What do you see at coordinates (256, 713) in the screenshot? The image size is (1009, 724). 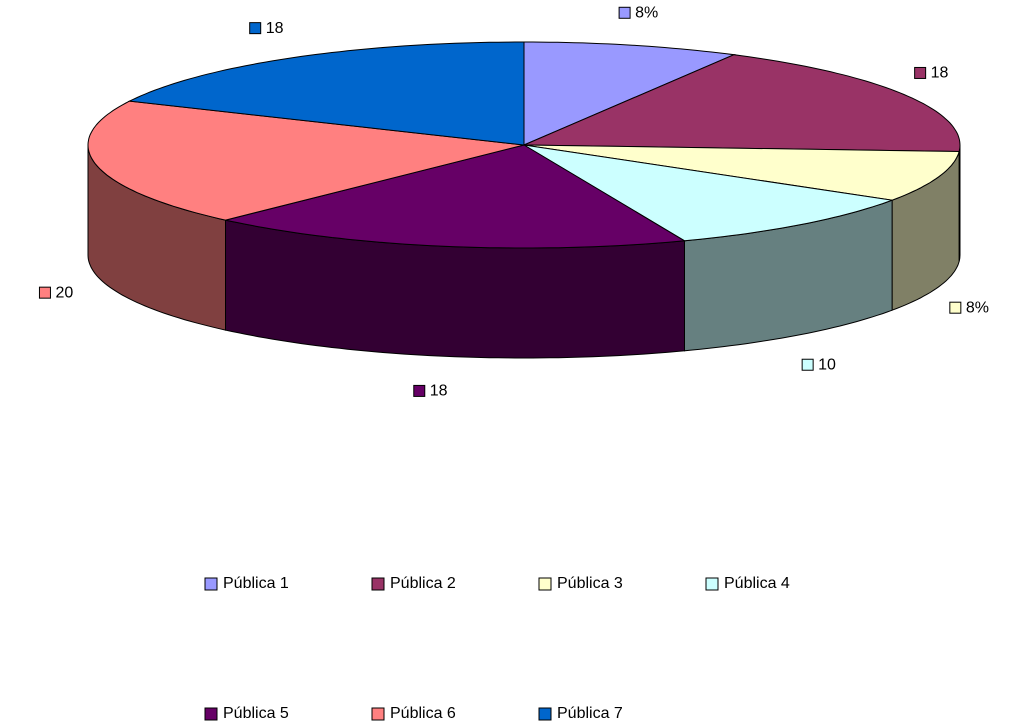 I see `legend-label: Pública 5` at bounding box center [256, 713].